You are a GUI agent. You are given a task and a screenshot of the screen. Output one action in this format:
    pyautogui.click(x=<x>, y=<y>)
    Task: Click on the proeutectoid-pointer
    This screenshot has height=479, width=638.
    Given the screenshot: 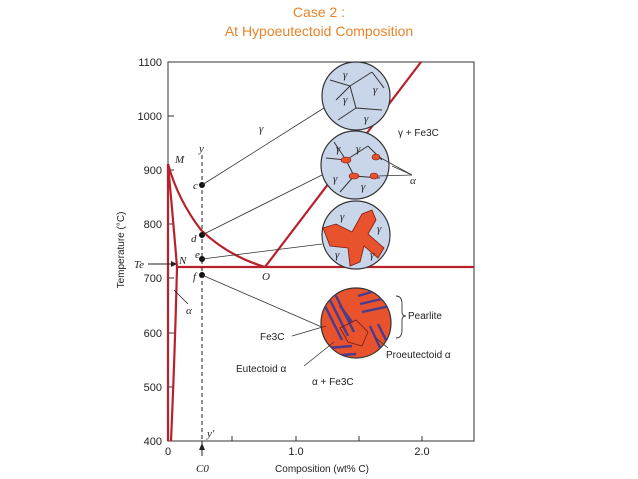 What is the action you would take?
    pyautogui.click(x=382, y=343)
    